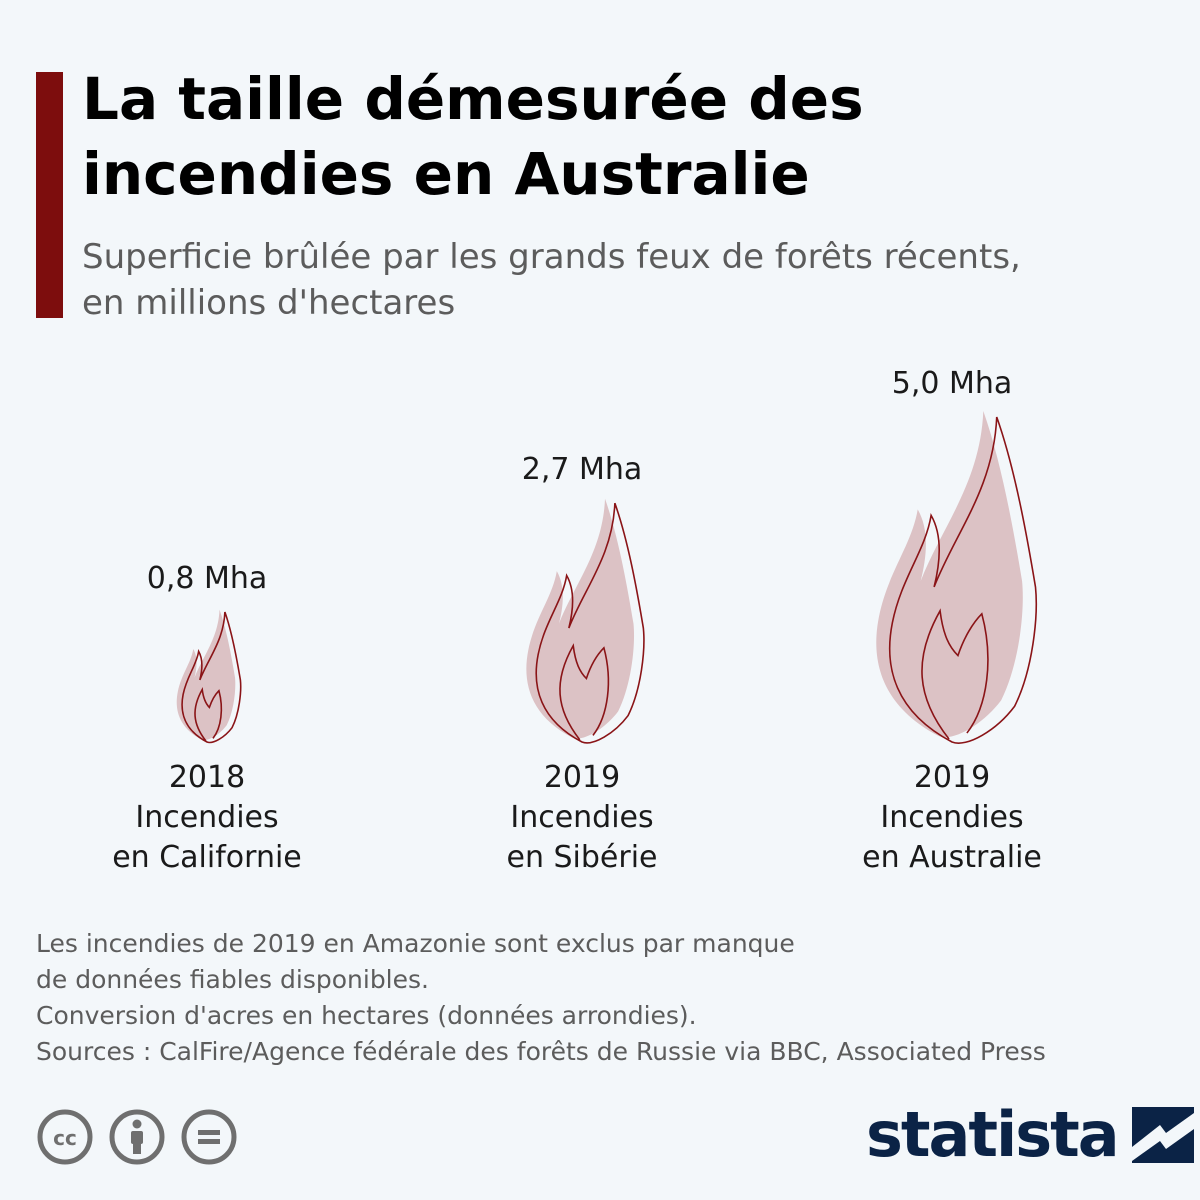 The image size is (1200, 1200). What do you see at coordinates (49, 195) in the screenshot?
I see `accent-bar` at bounding box center [49, 195].